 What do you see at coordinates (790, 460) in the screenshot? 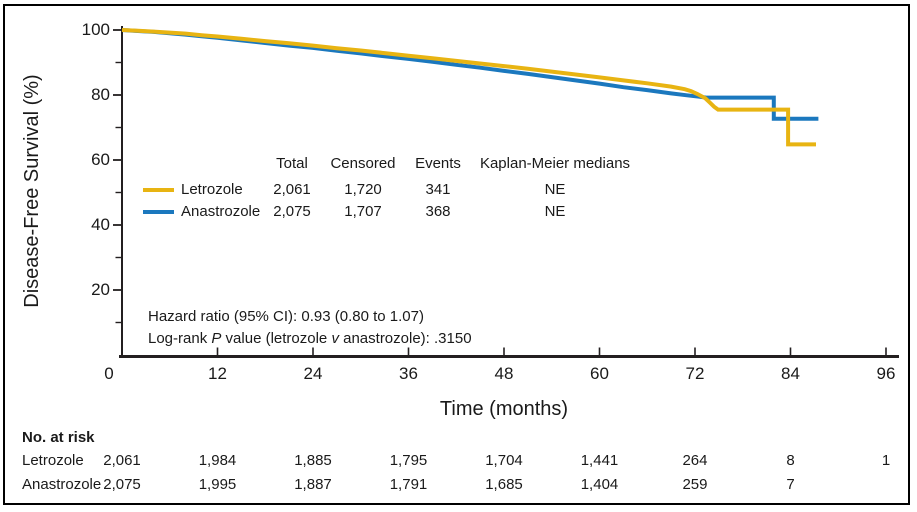
I see `risk-value: 8` at bounding box center [790, 460].